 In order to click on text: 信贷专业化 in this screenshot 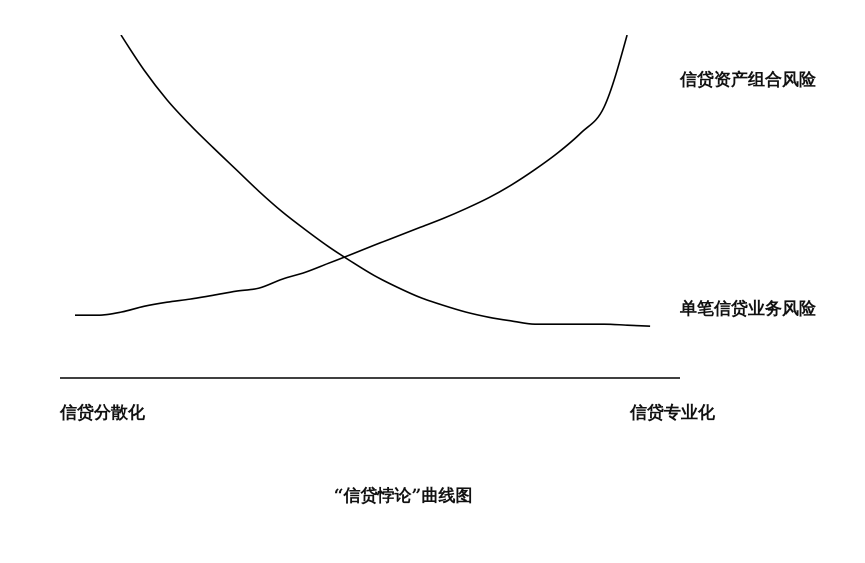, I will do `click(673, 413)`.